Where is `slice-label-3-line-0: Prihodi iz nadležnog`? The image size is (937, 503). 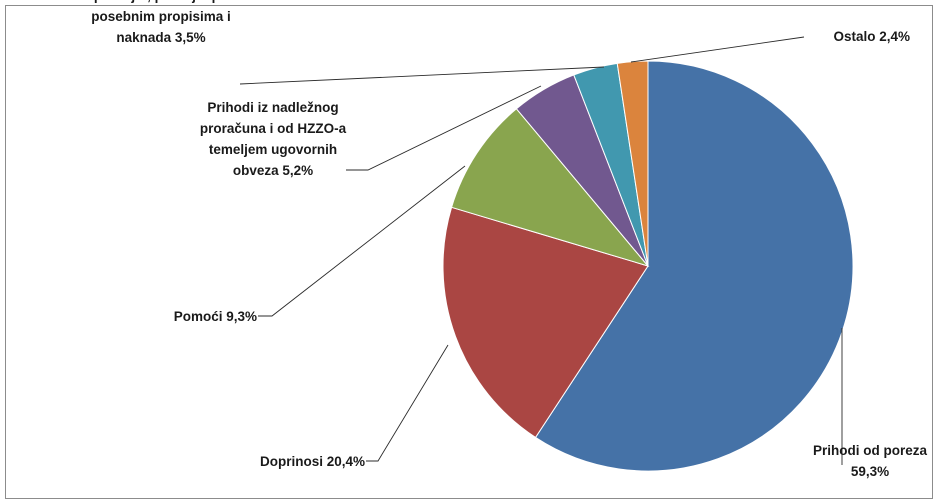
slice-label-3-line-0: Prihodi iz nadležnog is located at coordinates (272, 107).